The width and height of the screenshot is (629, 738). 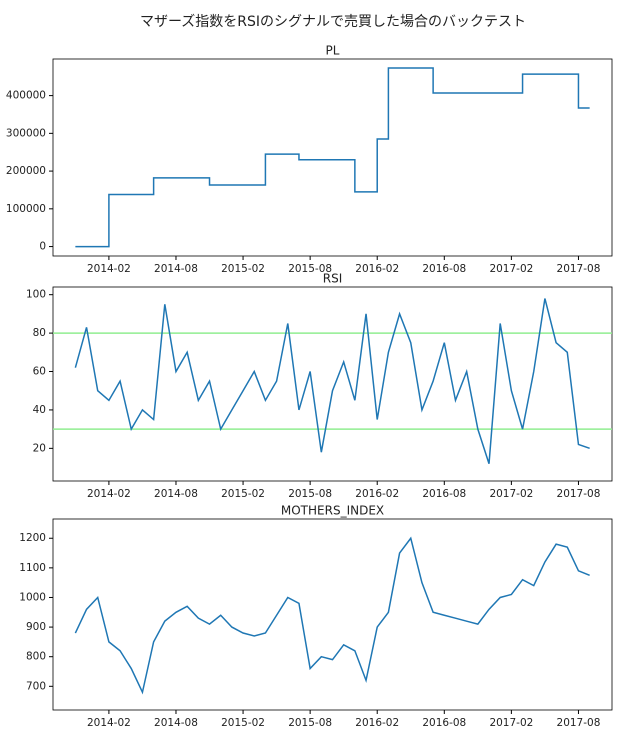 What do you see at coordinates (39, 448) in the screenshot?
I see `y-tick-label: 20` at bounding box center [39, 448].